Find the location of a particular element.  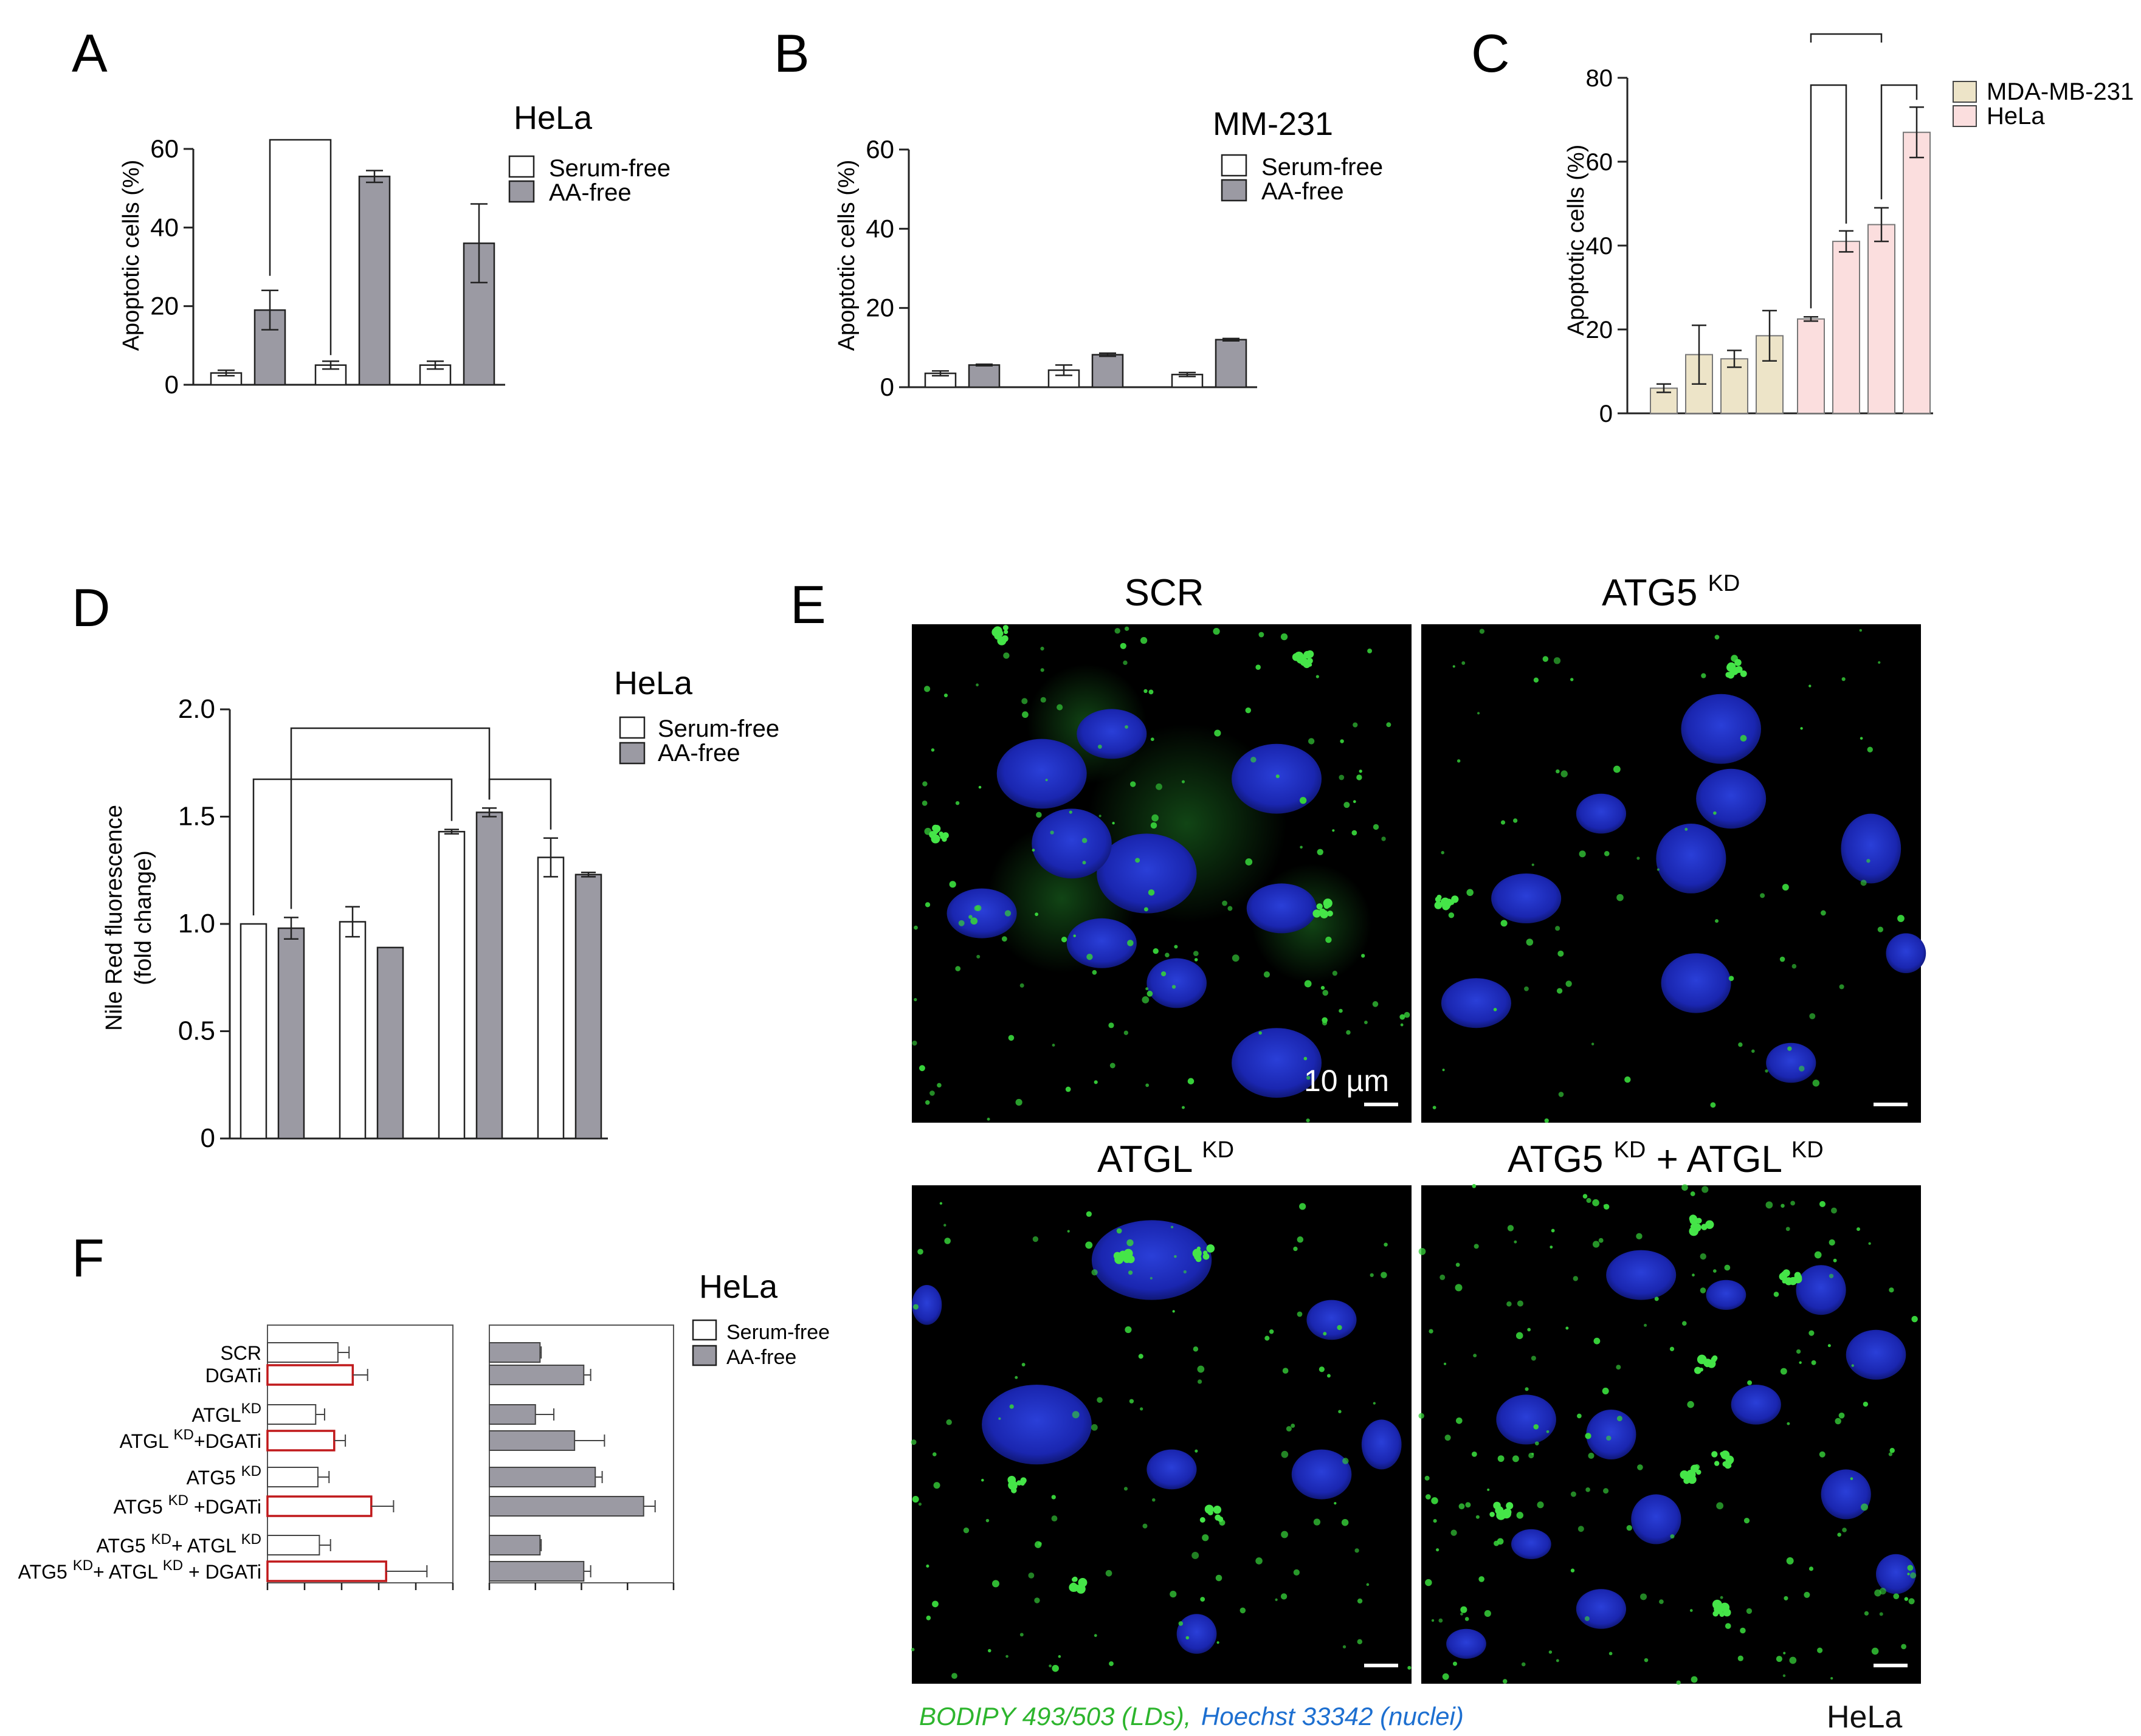

bar-ATG5 KD+ ATGL KD-Serum-free is located at coordinates (293, 1545).